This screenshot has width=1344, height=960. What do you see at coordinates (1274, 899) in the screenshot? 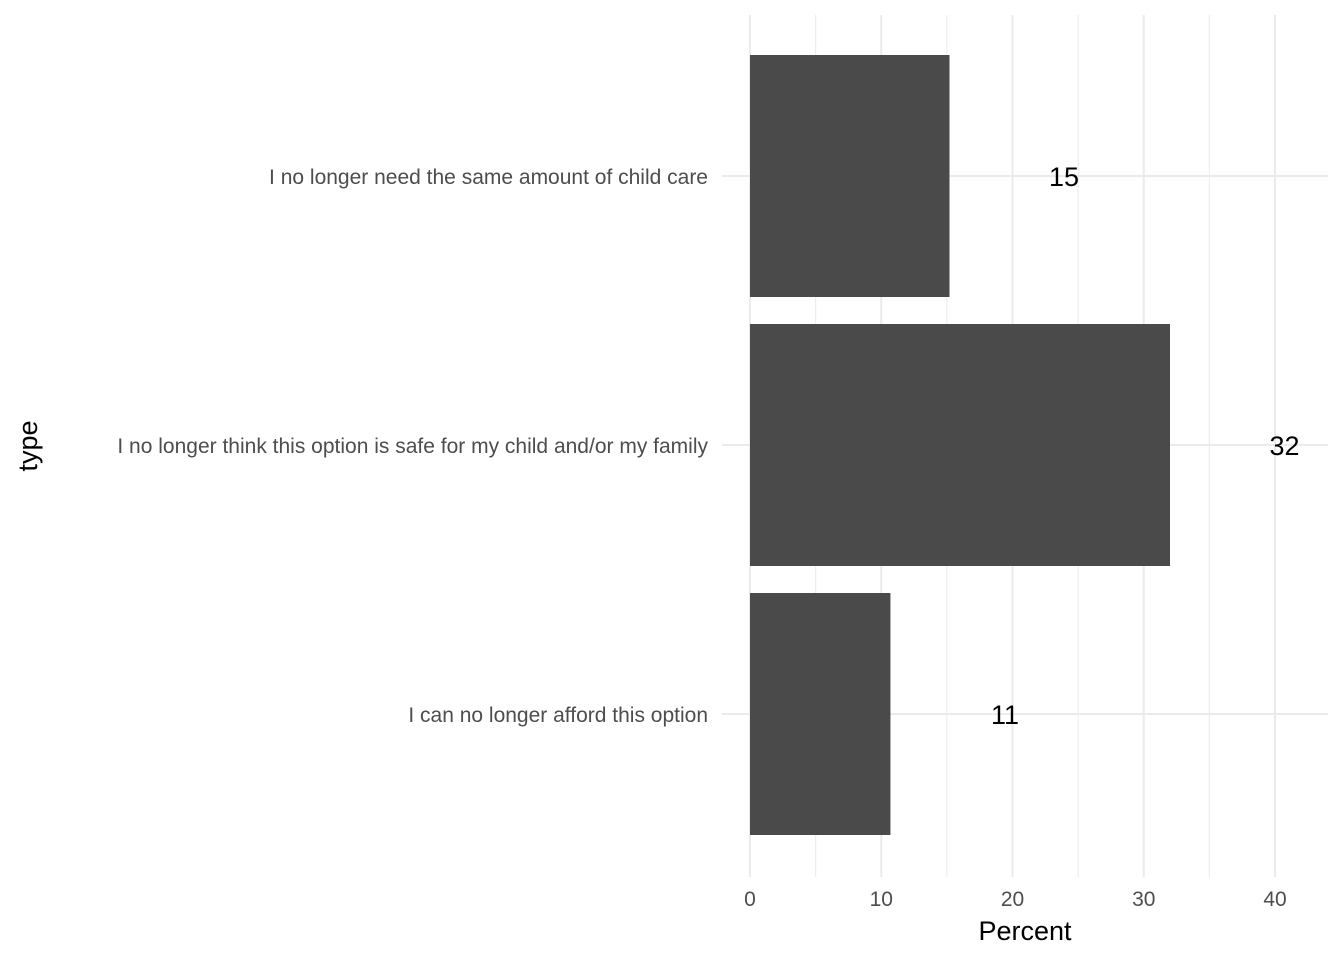
I see `x-tick-label: 40` at bounding box center [1274, 899].